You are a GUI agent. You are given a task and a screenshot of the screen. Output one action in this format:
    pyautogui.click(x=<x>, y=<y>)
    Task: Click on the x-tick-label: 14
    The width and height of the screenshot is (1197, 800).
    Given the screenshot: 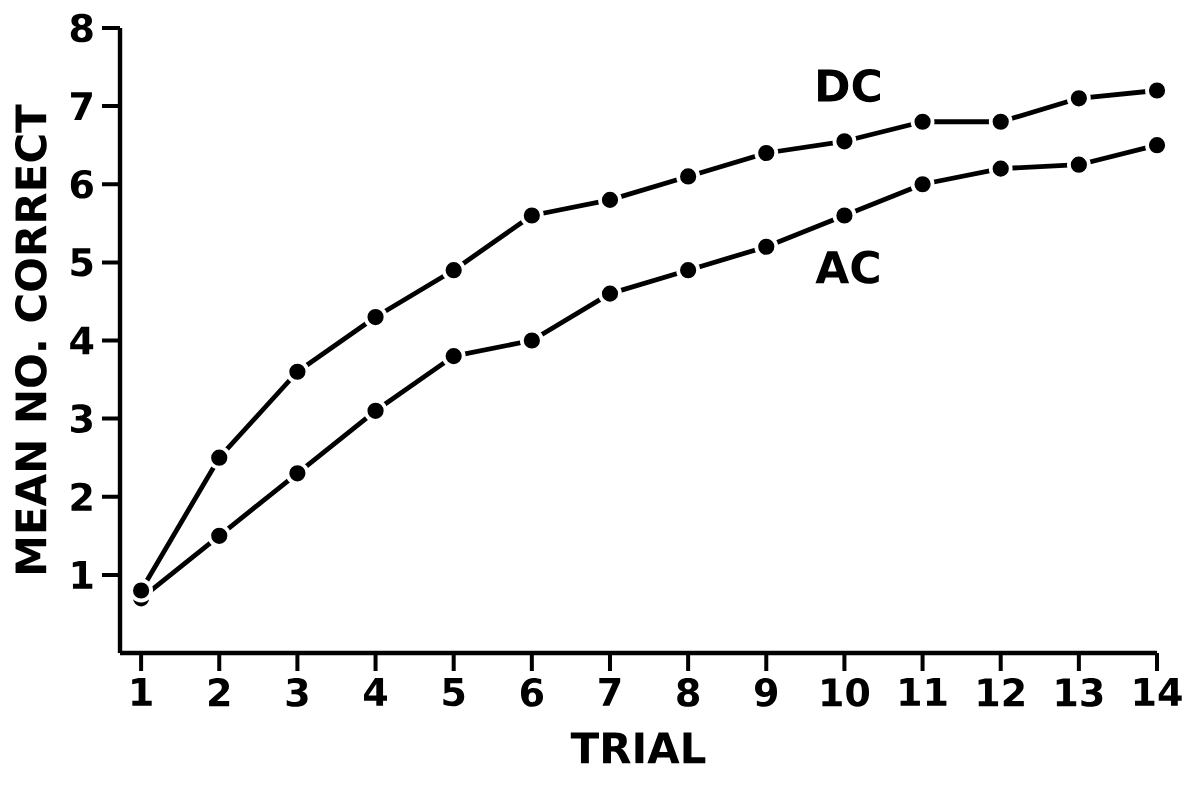 What is the action you would take?
    pyautogui.click(x=1158, y=692)
    